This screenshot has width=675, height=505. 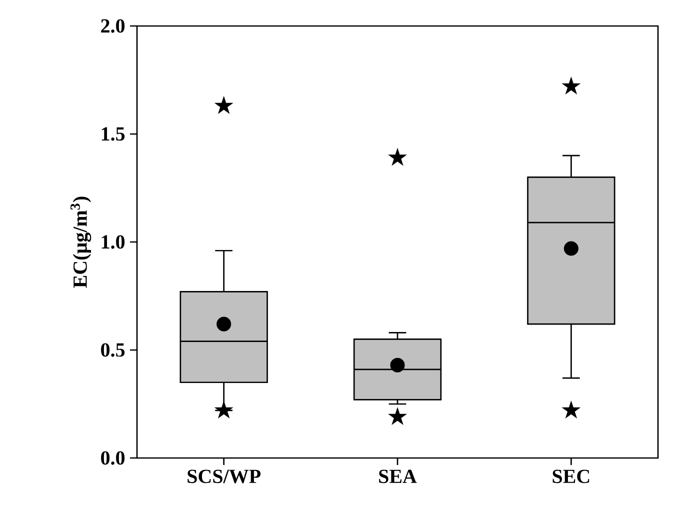 I want to click on x-tick-label: SCS/WP, so click(x=224, y=477).